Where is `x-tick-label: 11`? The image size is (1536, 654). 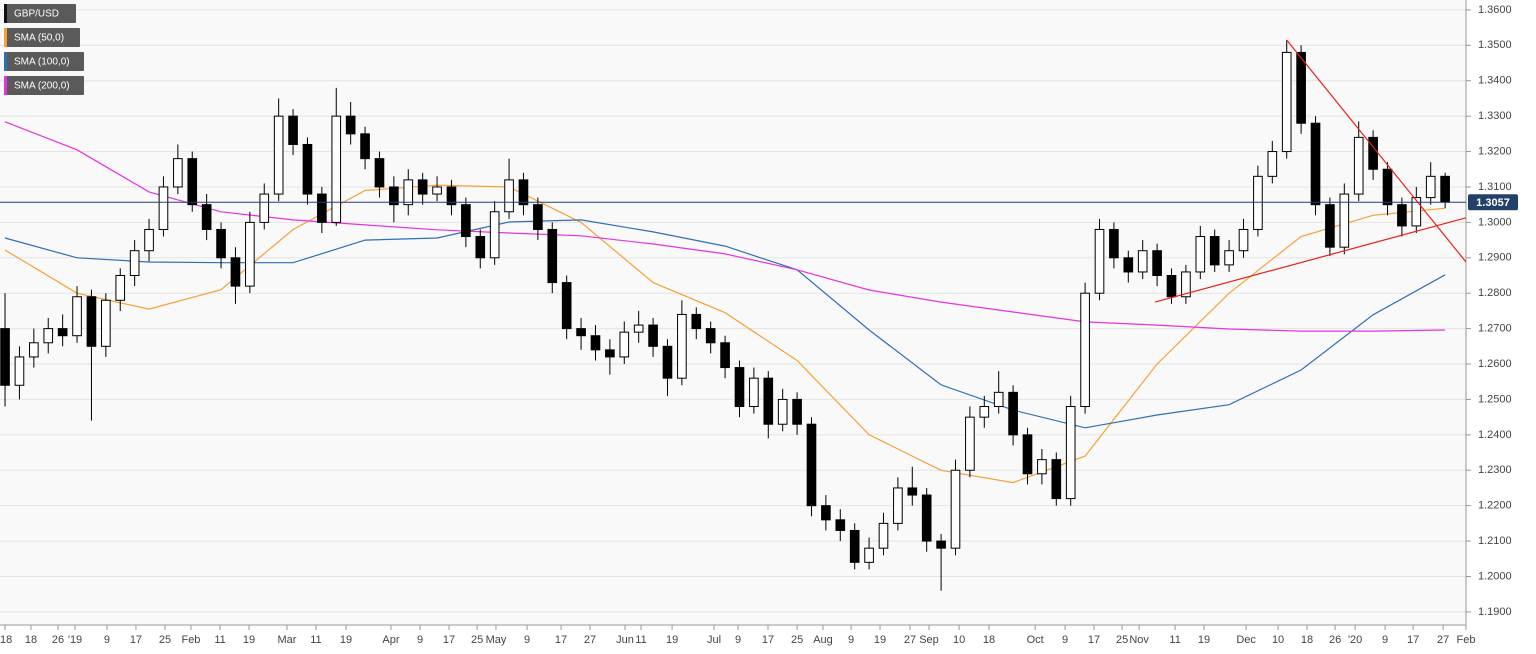
x-tick-label: 11 is located at coordinates (1174, 640).